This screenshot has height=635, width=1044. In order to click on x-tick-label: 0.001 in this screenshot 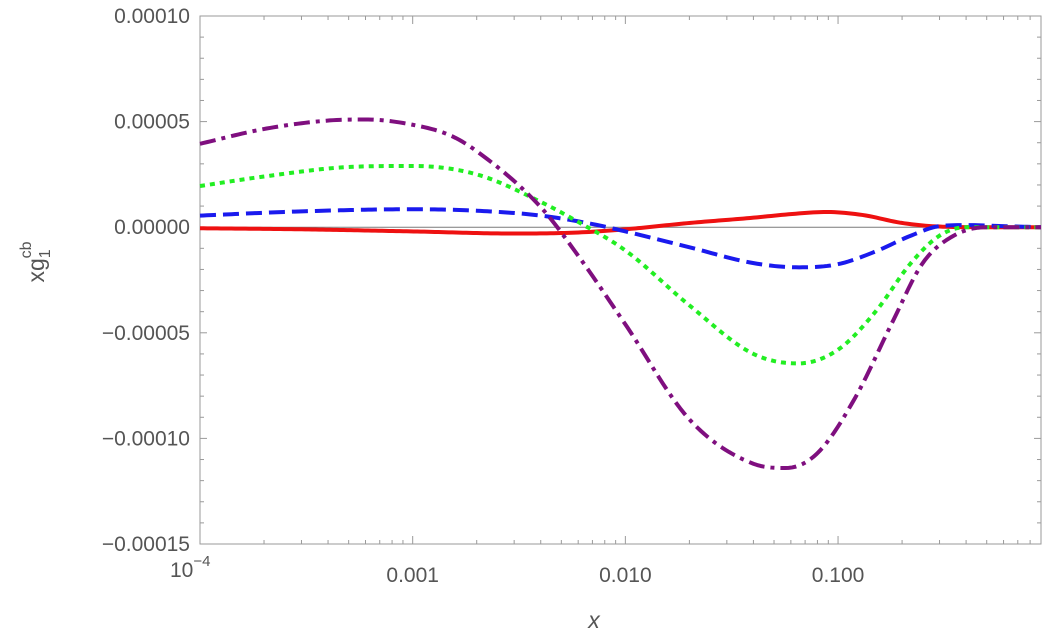, I will do `click(412, 575)`.